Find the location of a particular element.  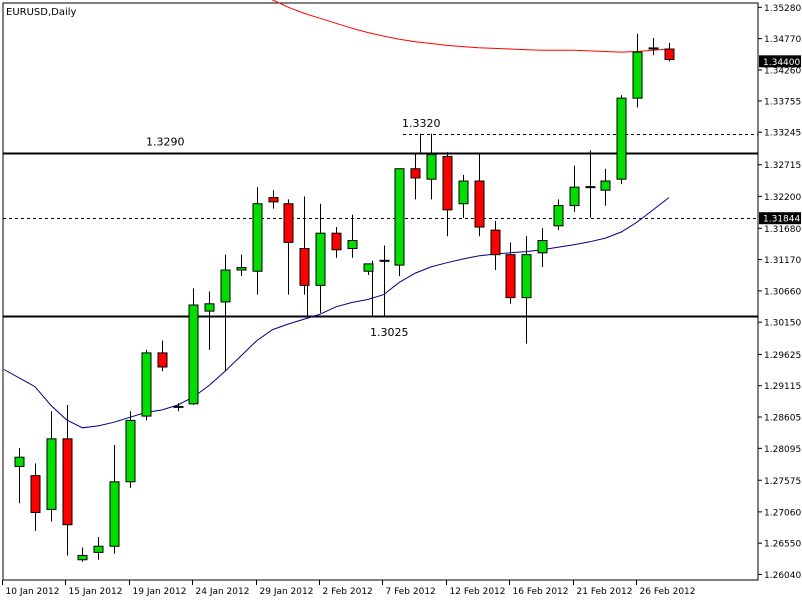

price-tags: 1.34400 1.31844 is located at coordinates (780, 140).